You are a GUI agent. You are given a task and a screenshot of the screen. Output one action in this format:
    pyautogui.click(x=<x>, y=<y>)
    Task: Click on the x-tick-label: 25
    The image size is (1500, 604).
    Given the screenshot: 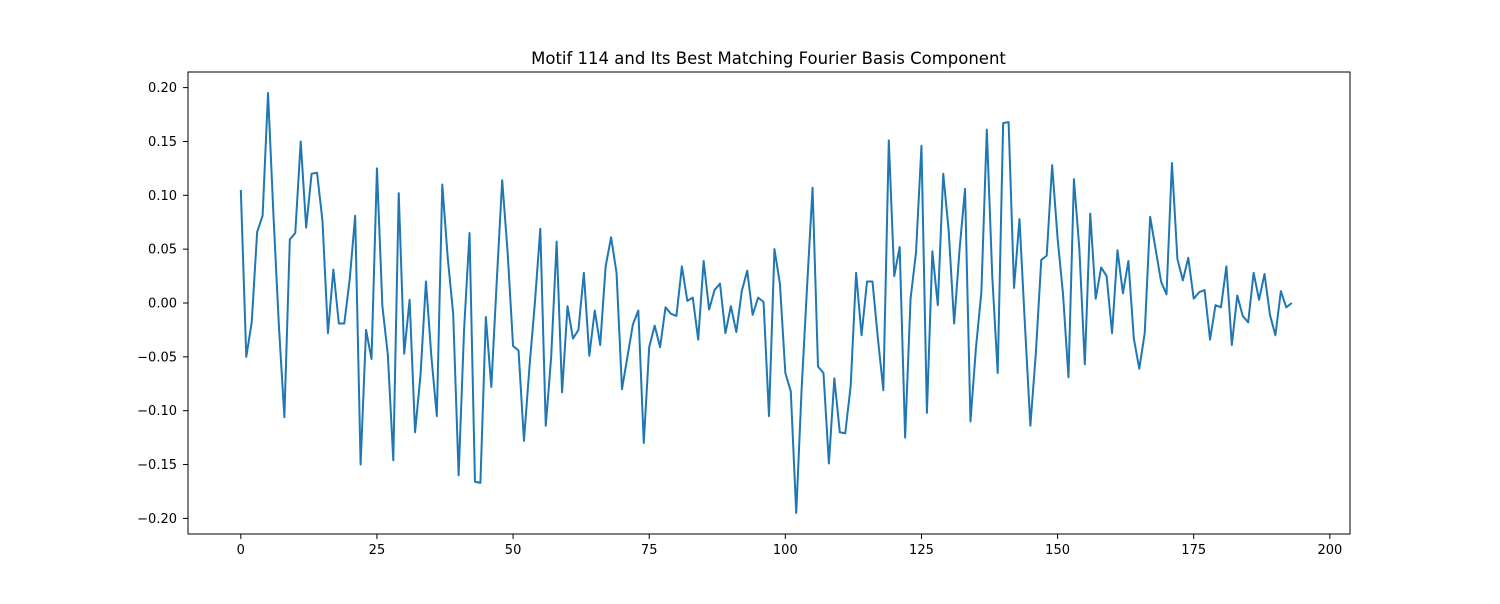 What is the action you would take?
    pyautogui.click(x=377, y=550)
    